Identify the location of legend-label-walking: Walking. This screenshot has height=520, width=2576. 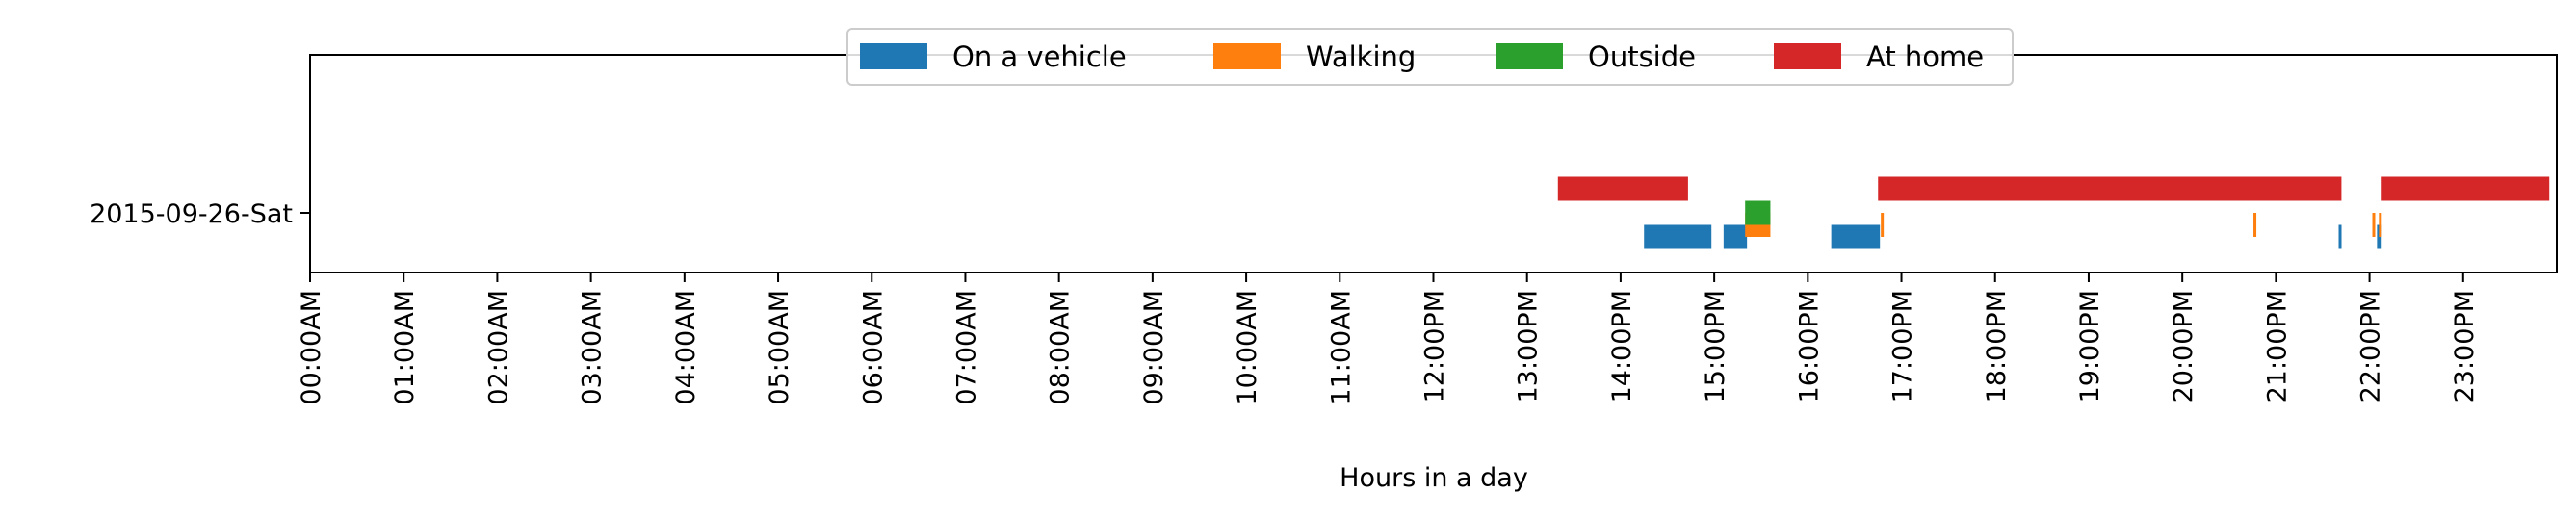
(1361, 56).